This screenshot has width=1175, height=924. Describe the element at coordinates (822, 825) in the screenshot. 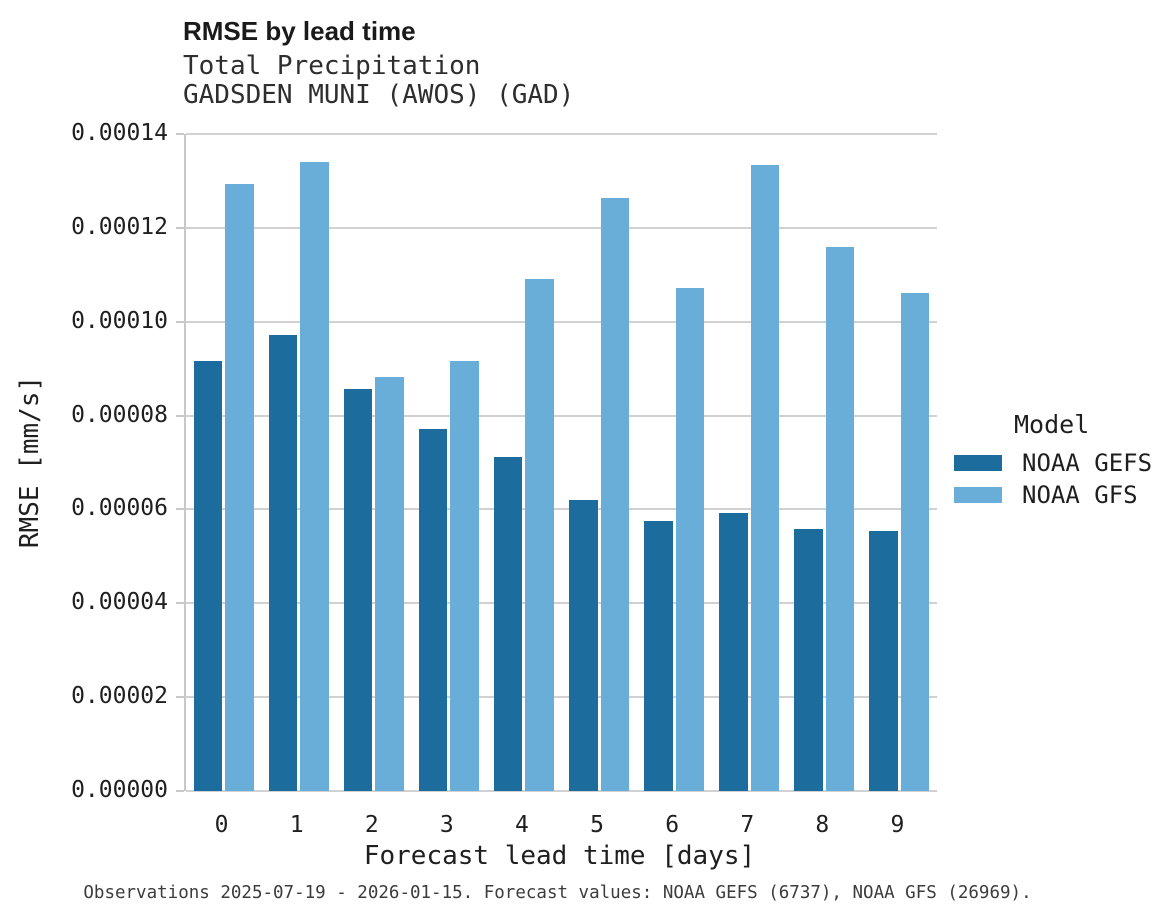

I see `x-tick-label-8: 8` at that location.